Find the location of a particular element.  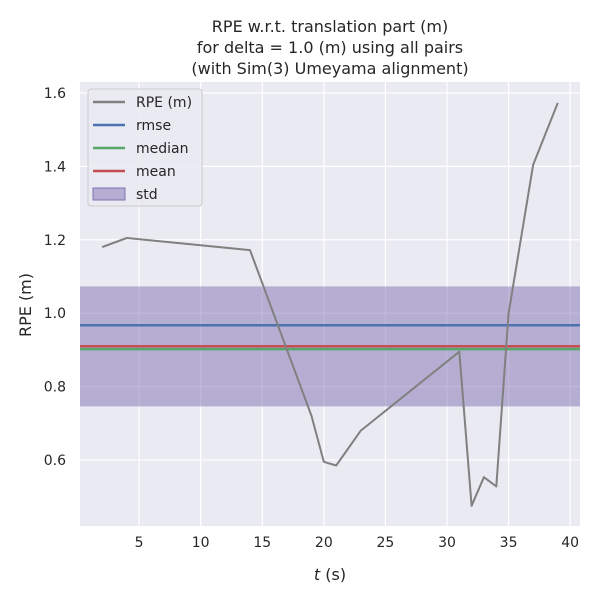

legend-label: rmse is located at coordinates (153, 126).